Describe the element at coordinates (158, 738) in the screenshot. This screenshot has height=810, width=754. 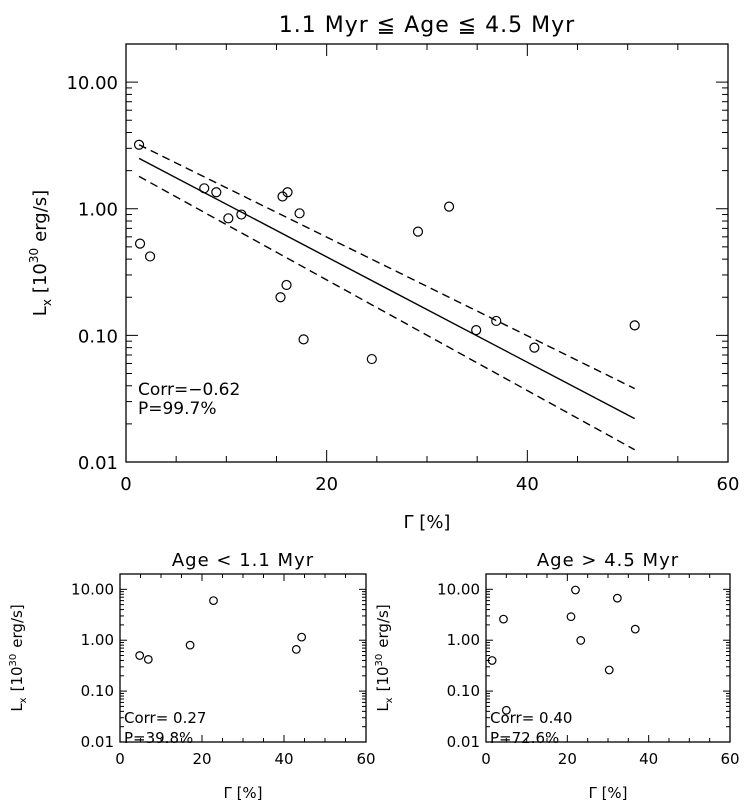
I see `probability-text: P=39.8%` at that location.